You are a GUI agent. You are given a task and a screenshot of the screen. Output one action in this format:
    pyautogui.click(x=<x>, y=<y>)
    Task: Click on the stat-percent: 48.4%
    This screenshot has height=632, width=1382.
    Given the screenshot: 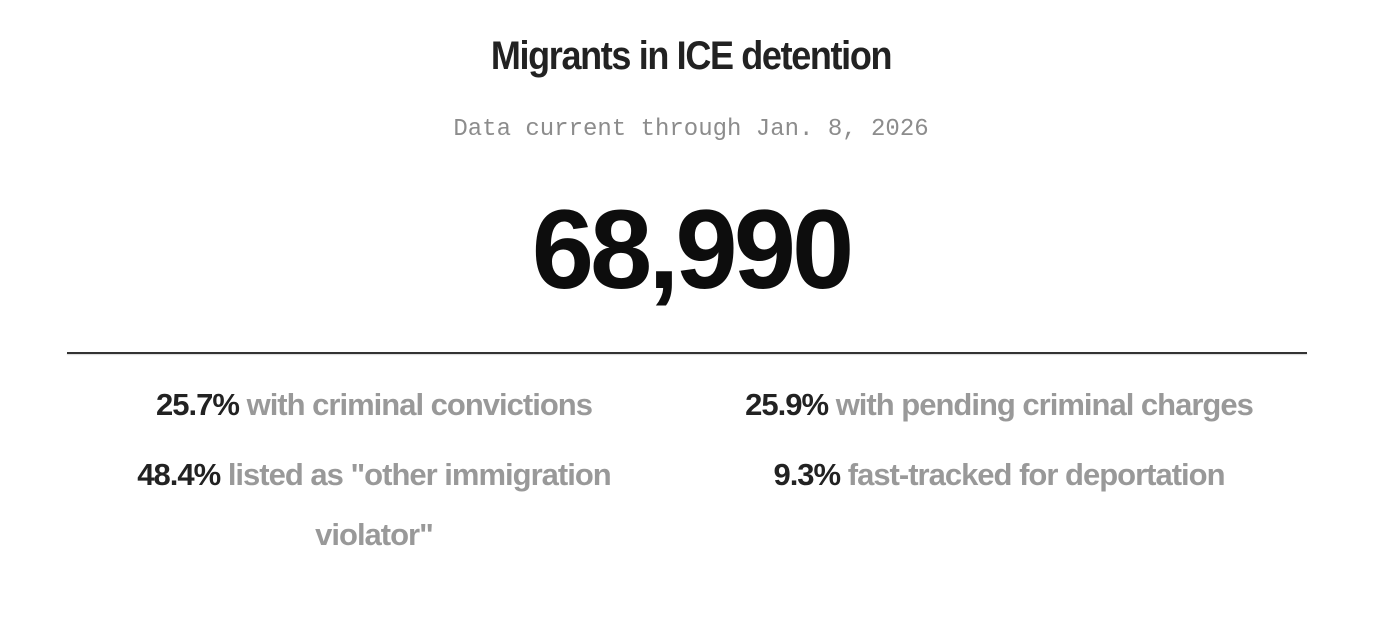 What is the action you would take?
    pyautogui.click(x=179, y=474)
    